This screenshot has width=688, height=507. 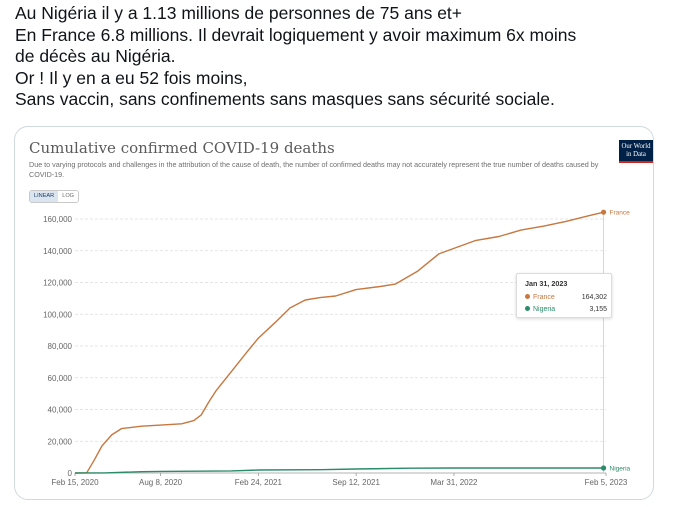 What do you see at coordinates (544, 297) in the screenshot?
I see `tooltip-series-name: France` at bounding box center [544, 297].